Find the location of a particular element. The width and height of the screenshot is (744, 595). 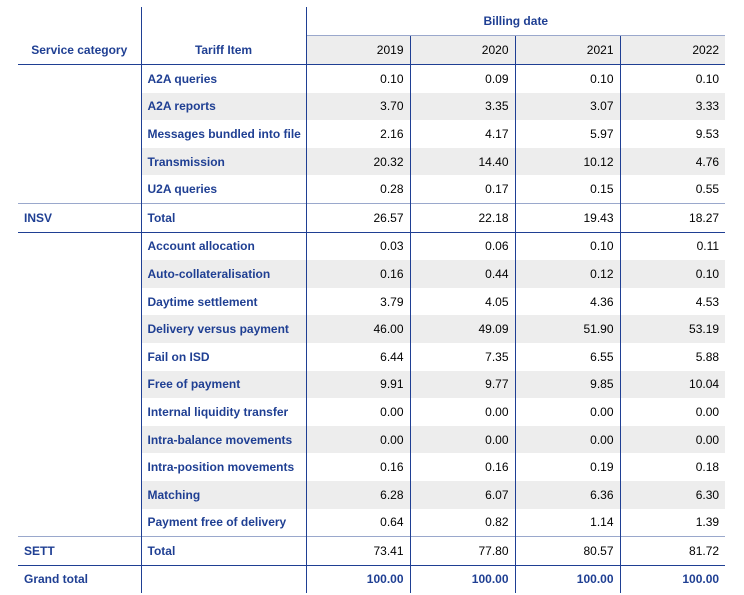

total-value-cell: 73.41 is located at coordinates (357, 551).